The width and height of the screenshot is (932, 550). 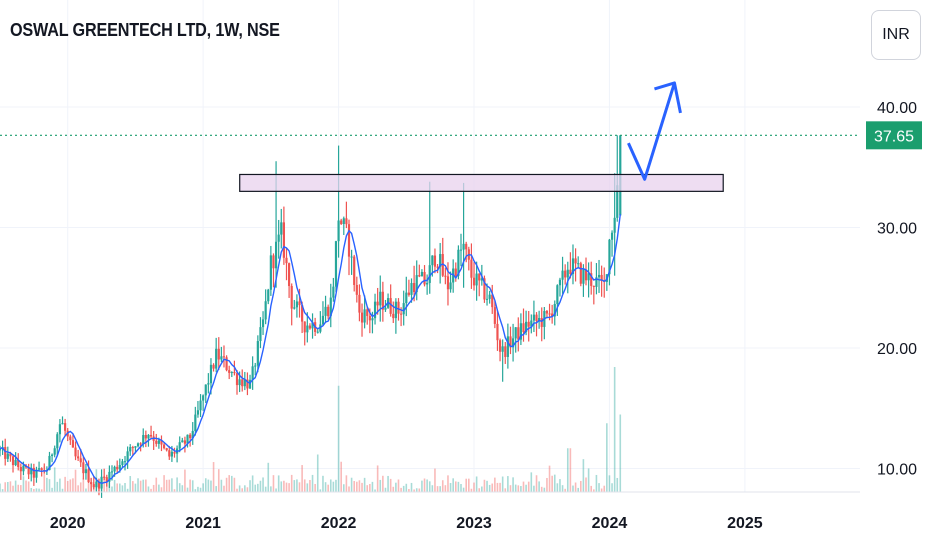 I want to click on price-tick-label: 20.00, so click(x=897, y=349).